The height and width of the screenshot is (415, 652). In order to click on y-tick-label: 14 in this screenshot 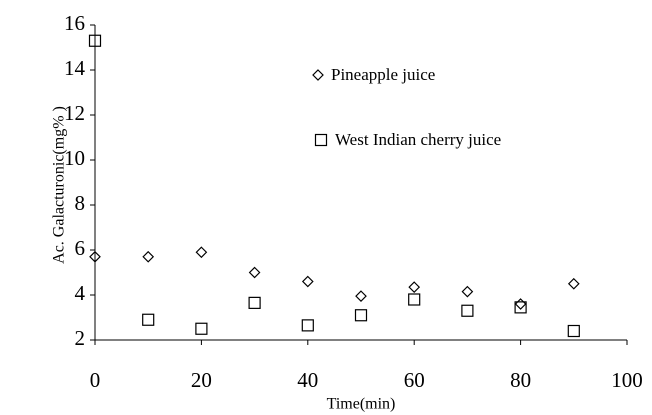, I will do `click(75, 68)`.